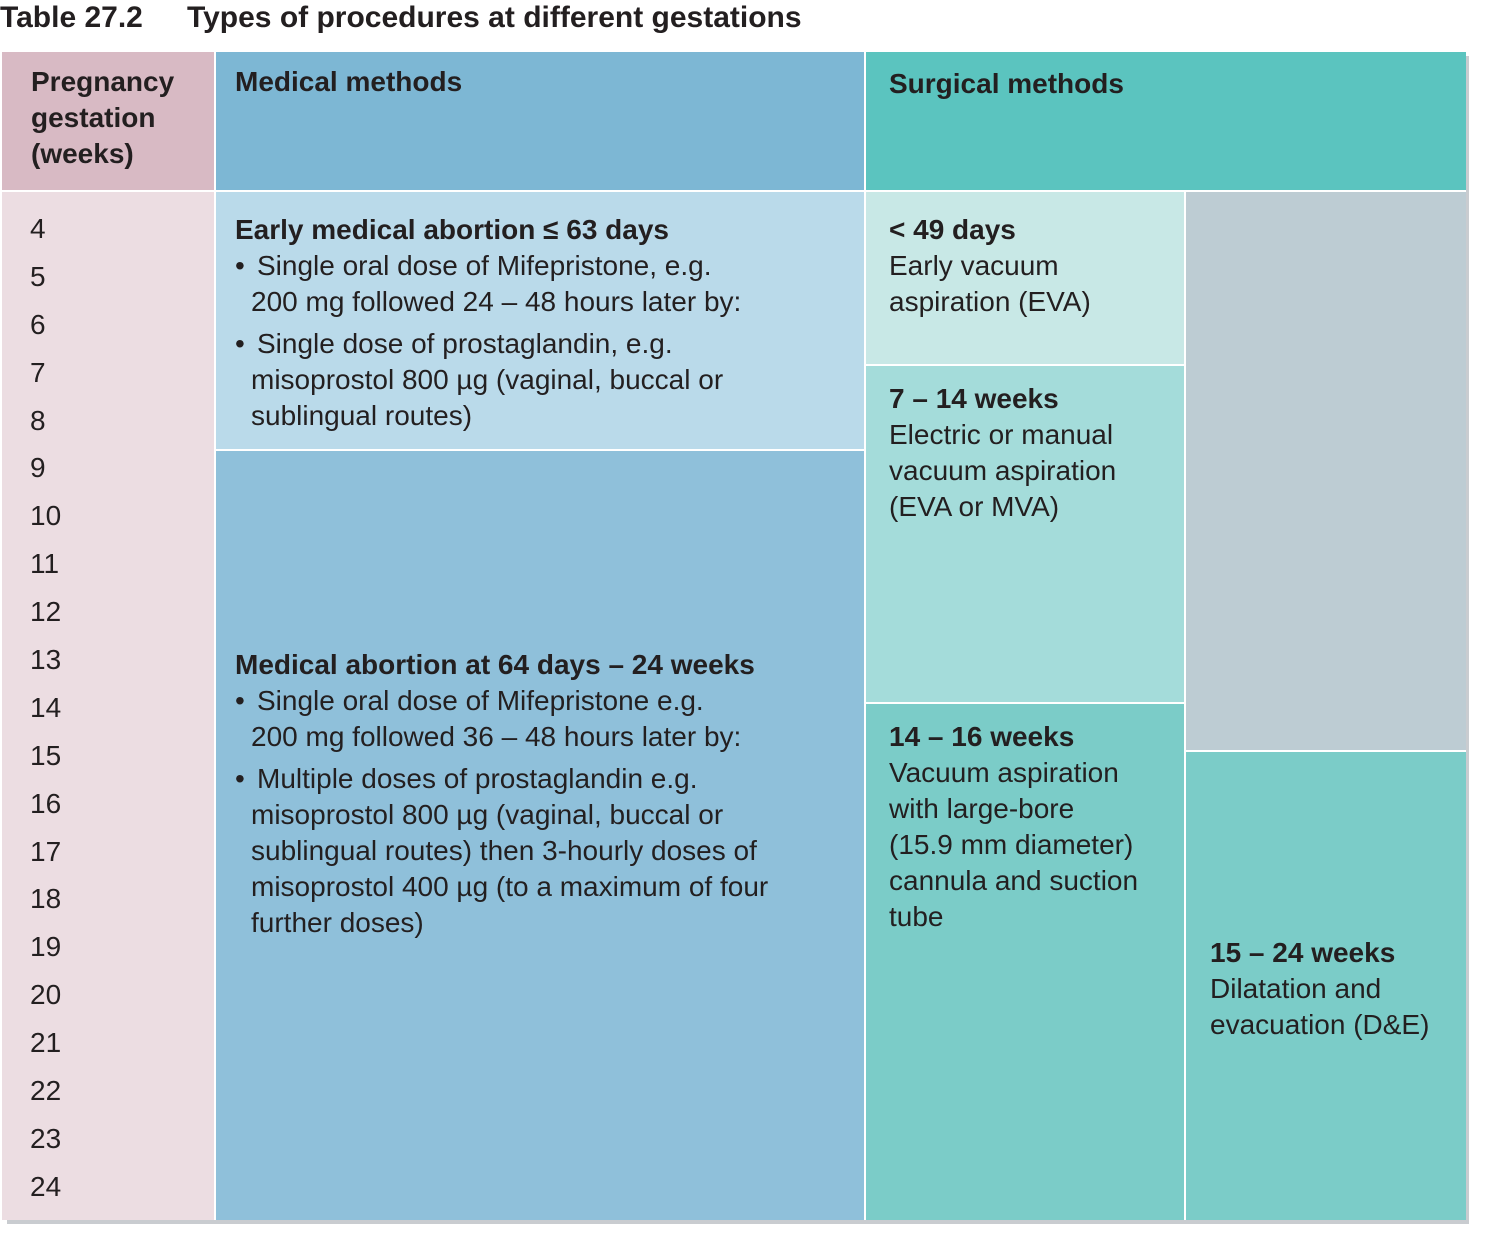 The height and width of the screenshot is (1241, 1487). Describe the element at coordinates (46, 707) in the screenshot. I see `week-number: 14` at that location.